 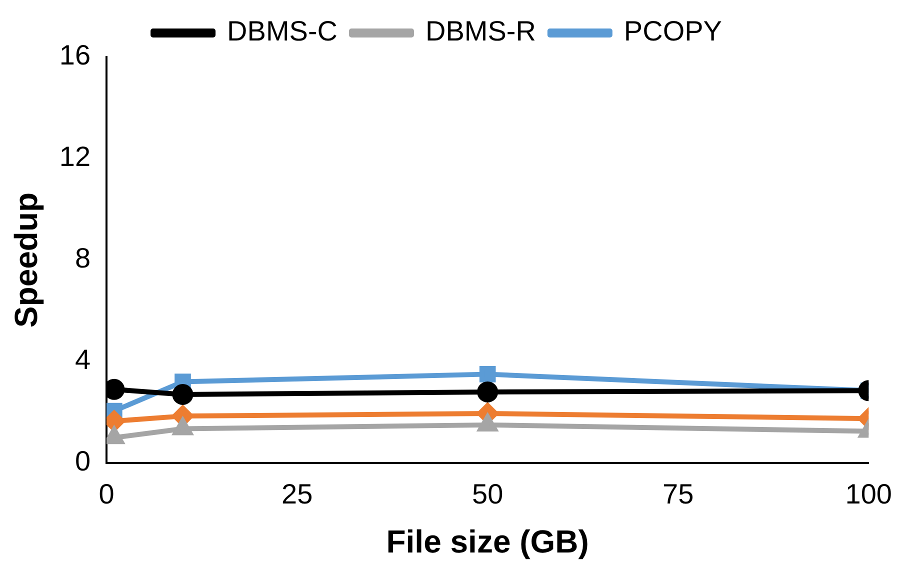 I want to click on legend-label: PCOPY, so click(x=673, y=31).